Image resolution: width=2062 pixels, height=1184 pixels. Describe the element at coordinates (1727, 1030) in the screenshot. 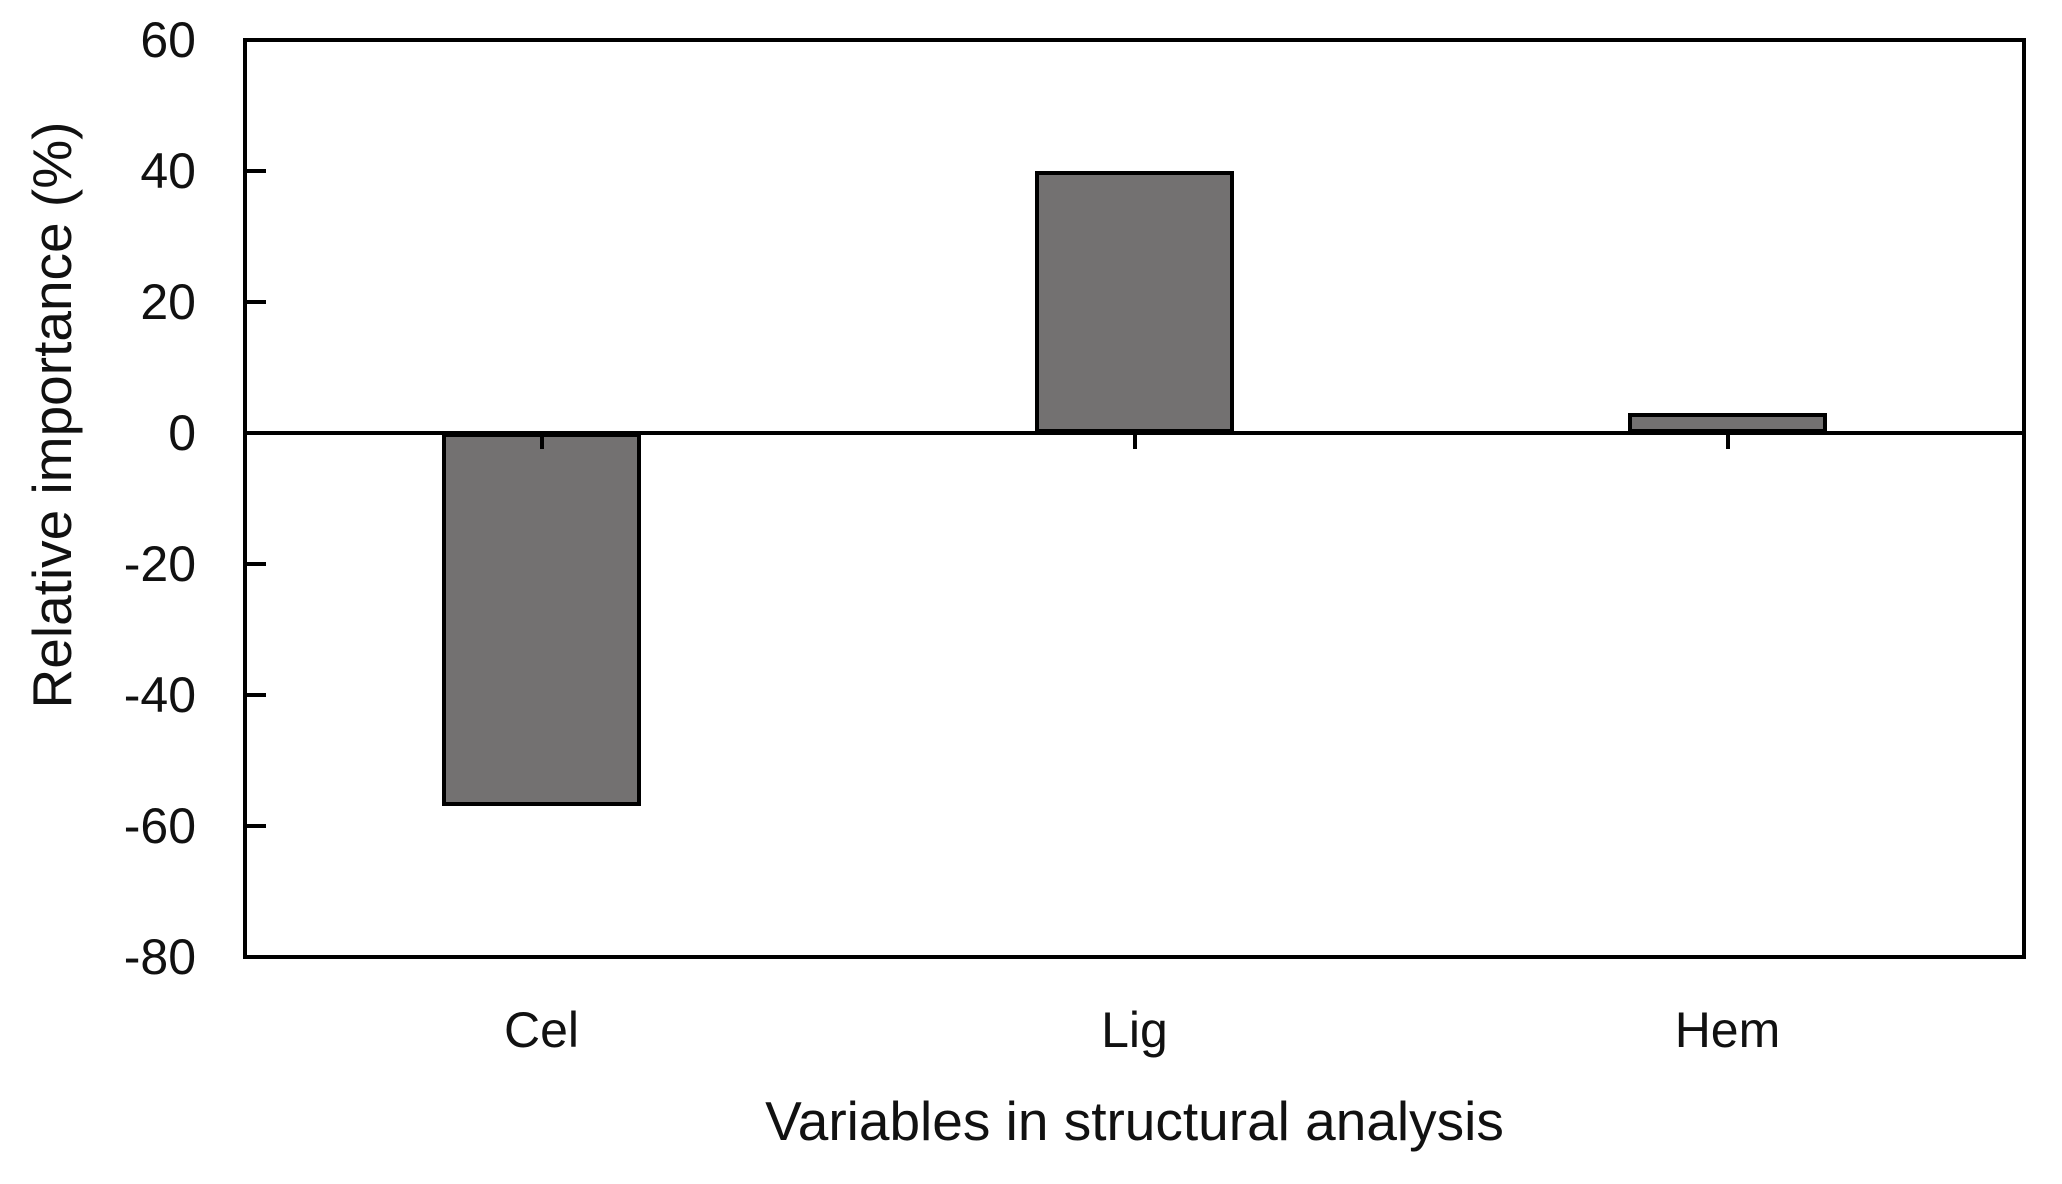

I see `category-label-hem: Hem` at that location.